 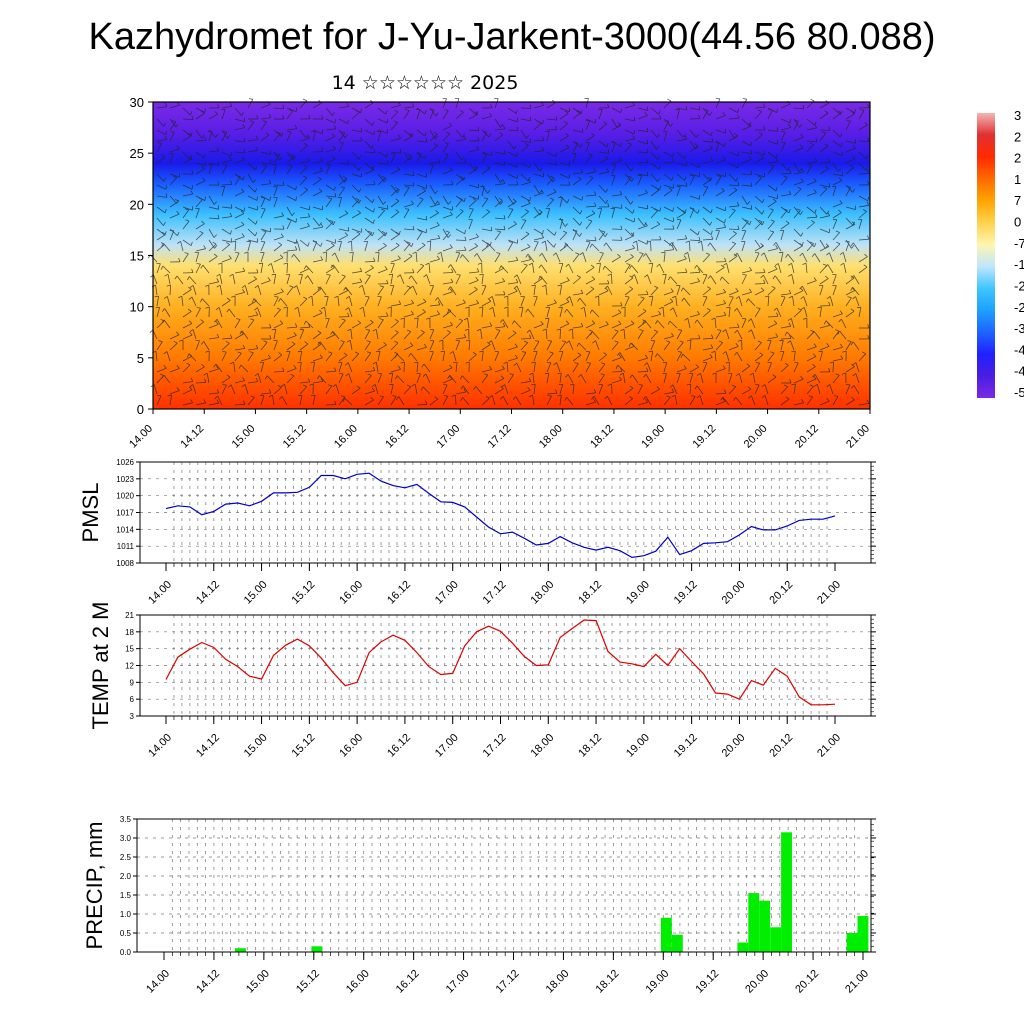 I want to click on colorbar-label: 2, so click(x=1017, y=136).